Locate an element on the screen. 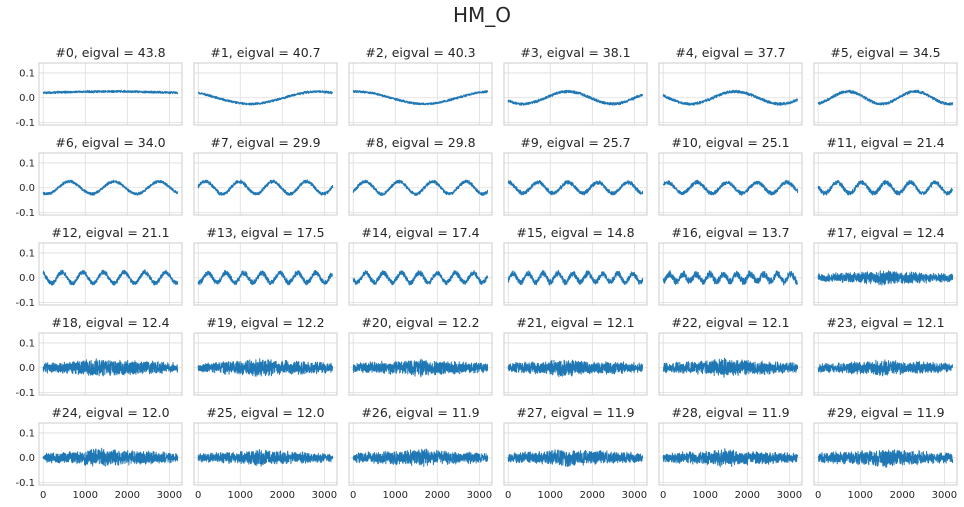 This screenshot has width=964, height=507. subplot-3: #3, eigval = 38.1 is located at coordinates (575, 85).